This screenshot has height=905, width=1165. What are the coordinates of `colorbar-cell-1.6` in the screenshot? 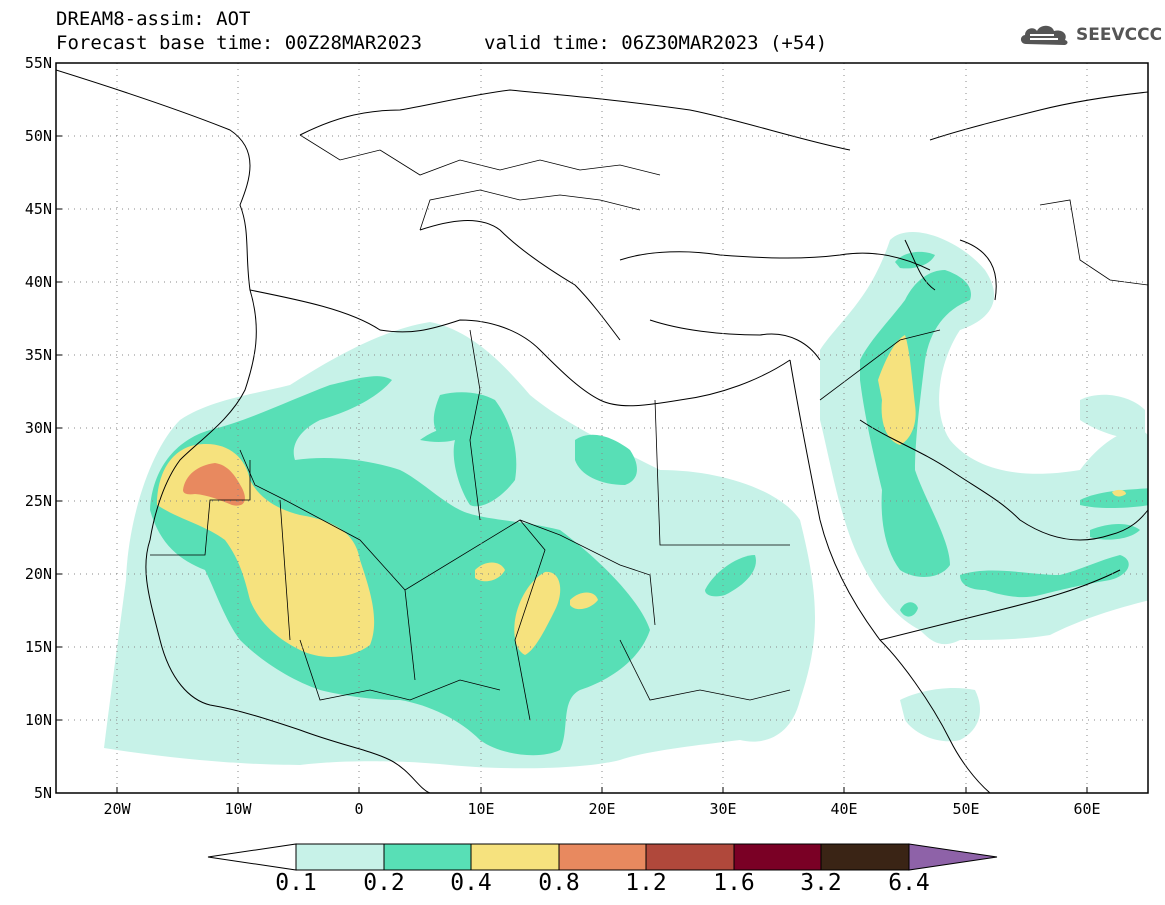 It's located at (777, 857).